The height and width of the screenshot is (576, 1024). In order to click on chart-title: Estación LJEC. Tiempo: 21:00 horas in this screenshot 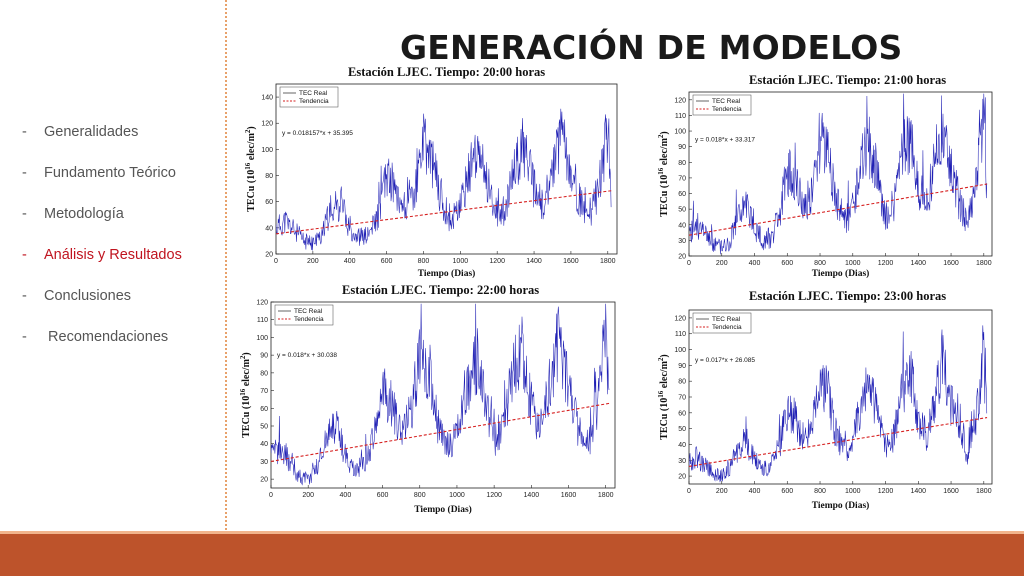, I will do `click(847, 80)`.